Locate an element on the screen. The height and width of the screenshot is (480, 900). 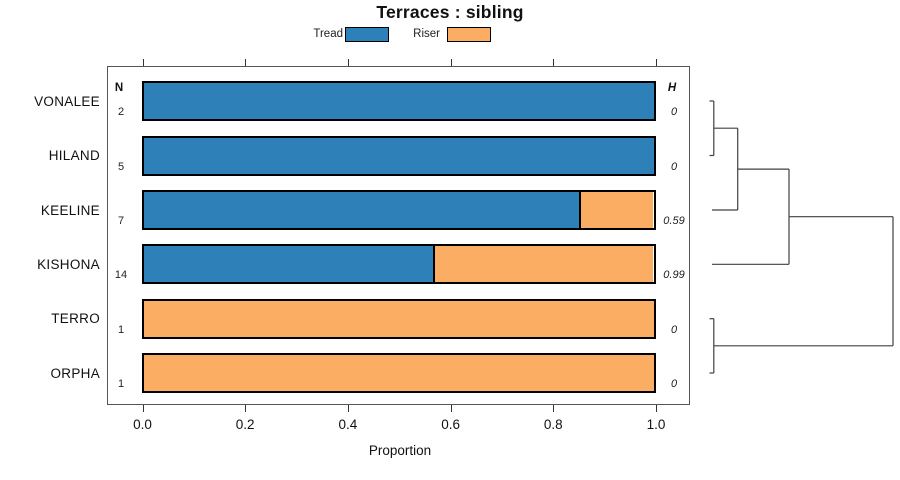
n-value: 2 is located at coordinates (121, 112).